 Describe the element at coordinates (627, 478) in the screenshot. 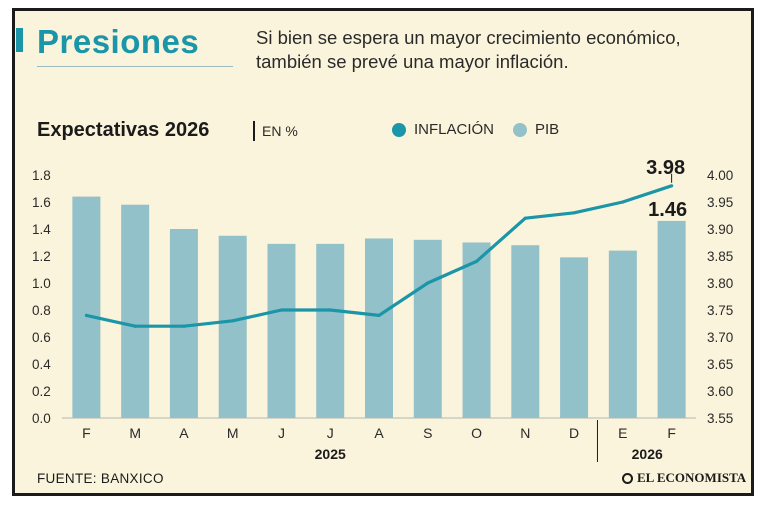

I see `brand-circle-icon` at that location.